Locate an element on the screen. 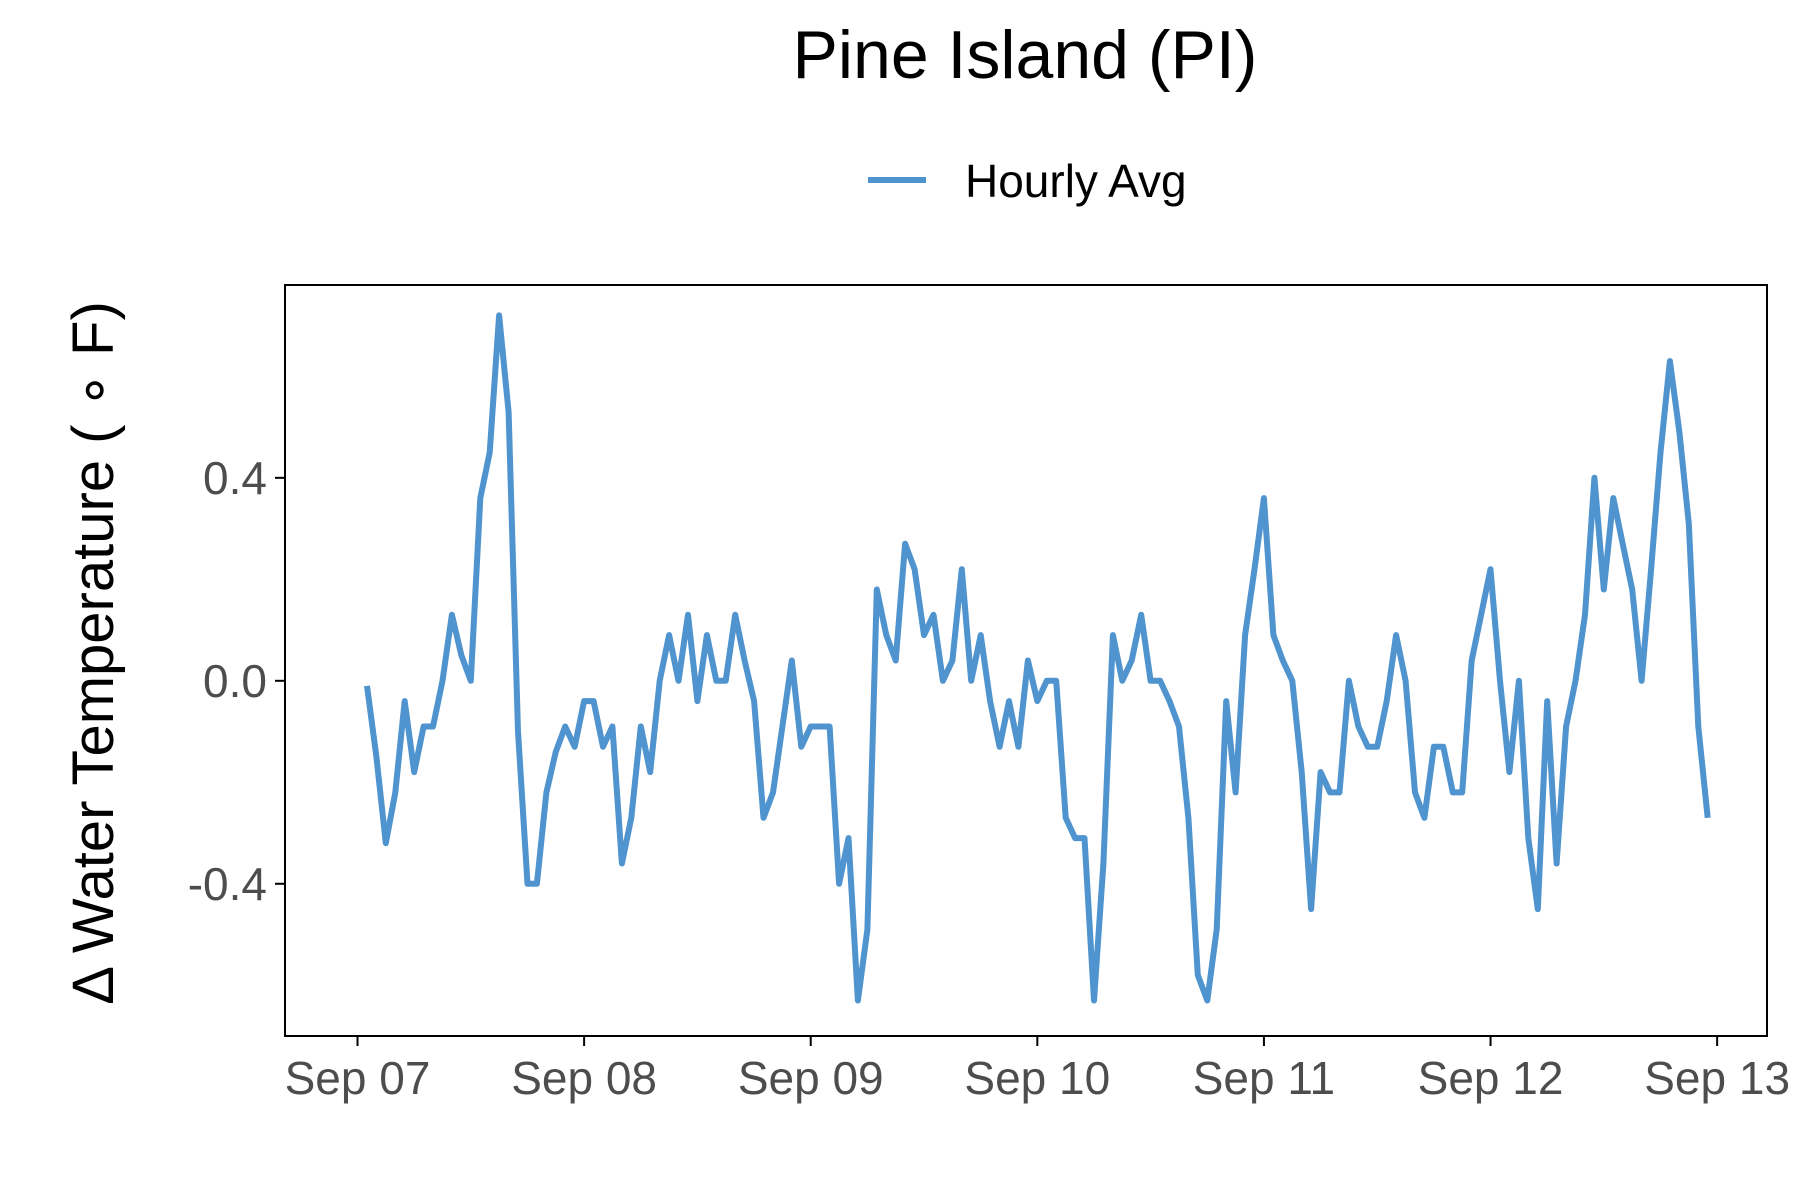  y-tick-label: -0.4 is located at coordinates (227, 884).